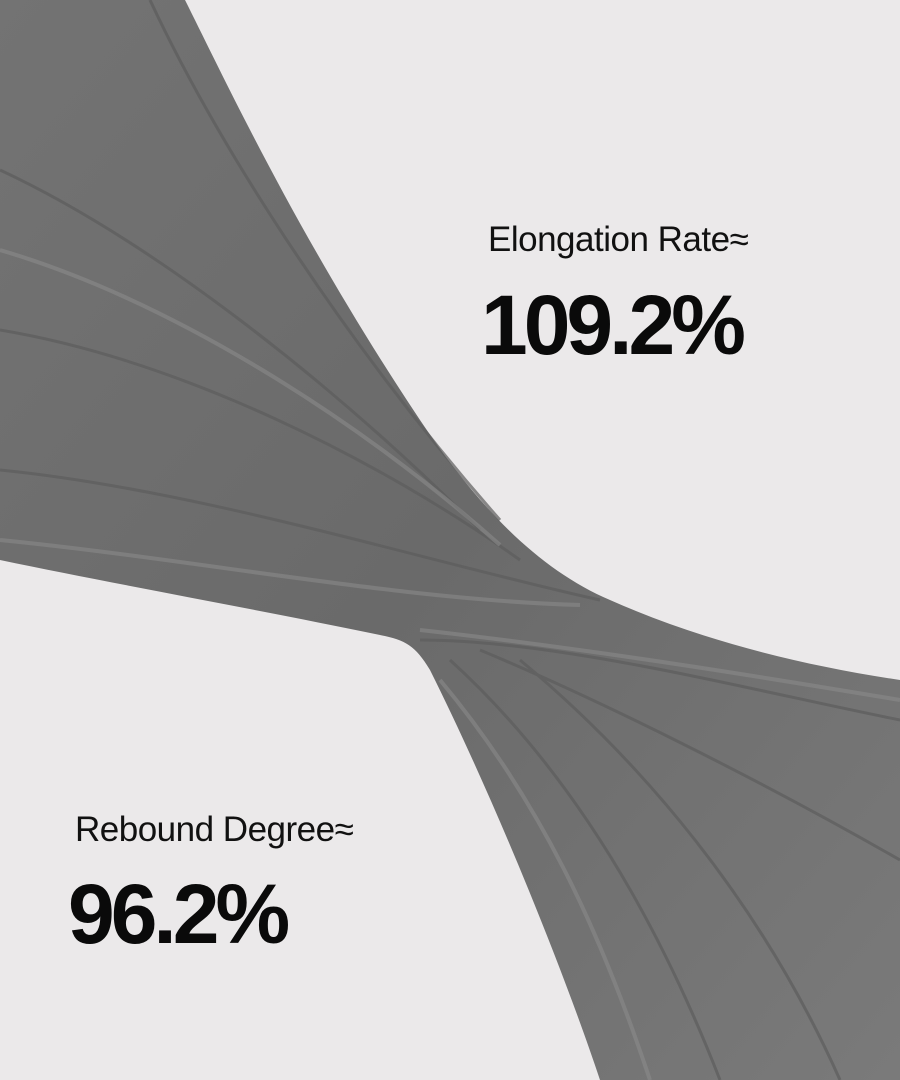  What do you see at coordinates (179, 914) in the screenshot?
I see `rebound-degree-value: 96.2%` at bounding box center [179, 914].